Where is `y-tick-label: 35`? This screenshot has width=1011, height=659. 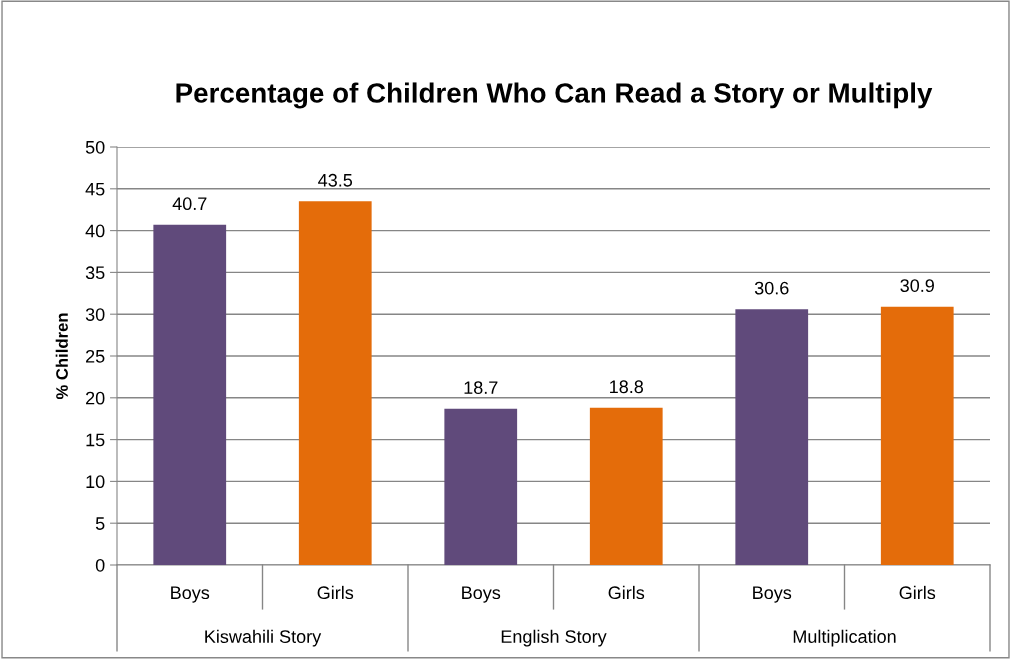
y-tick-label: 35 is located at coordinates (95, 273).